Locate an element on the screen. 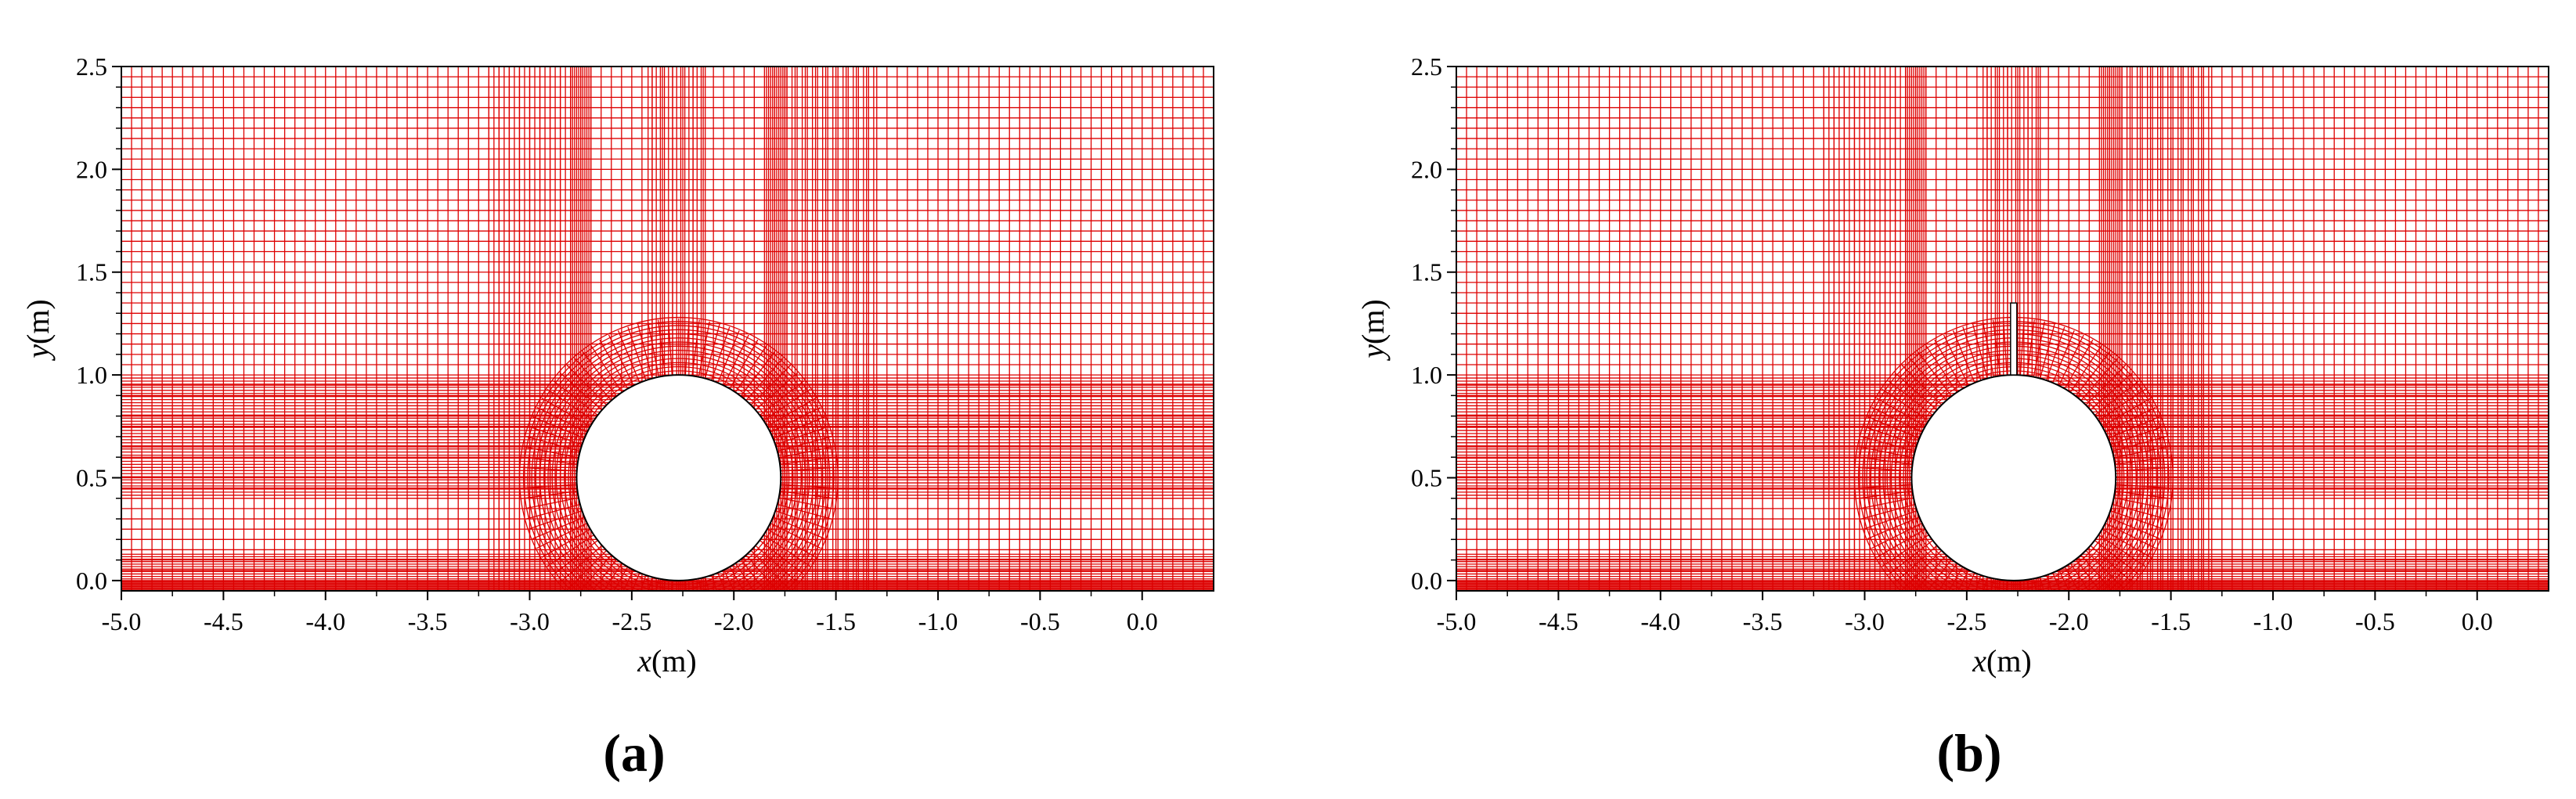  cylinder-b is located at coordinates (2013, 441).